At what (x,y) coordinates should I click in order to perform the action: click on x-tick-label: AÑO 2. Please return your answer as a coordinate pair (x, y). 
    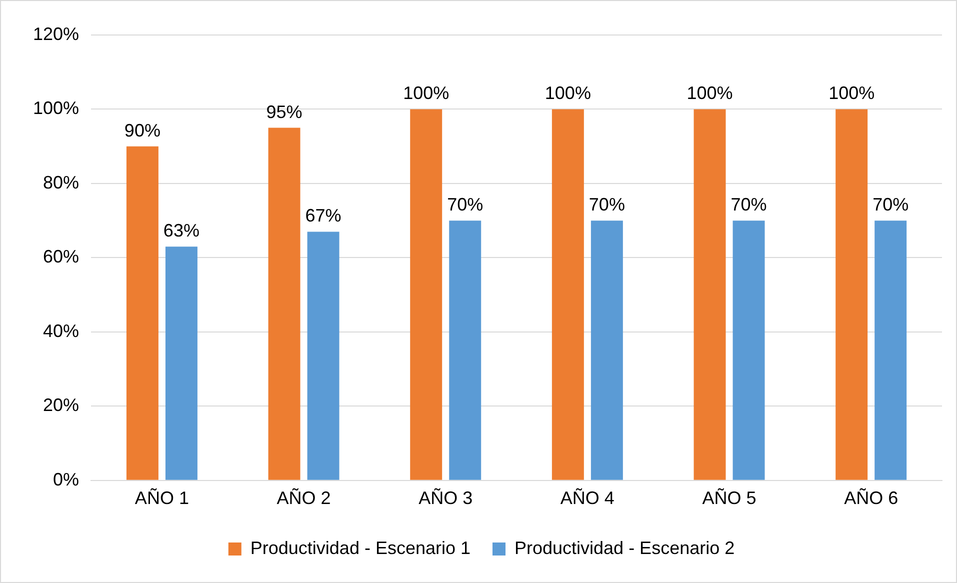
    Looking at the image, I should click on (303, 498).